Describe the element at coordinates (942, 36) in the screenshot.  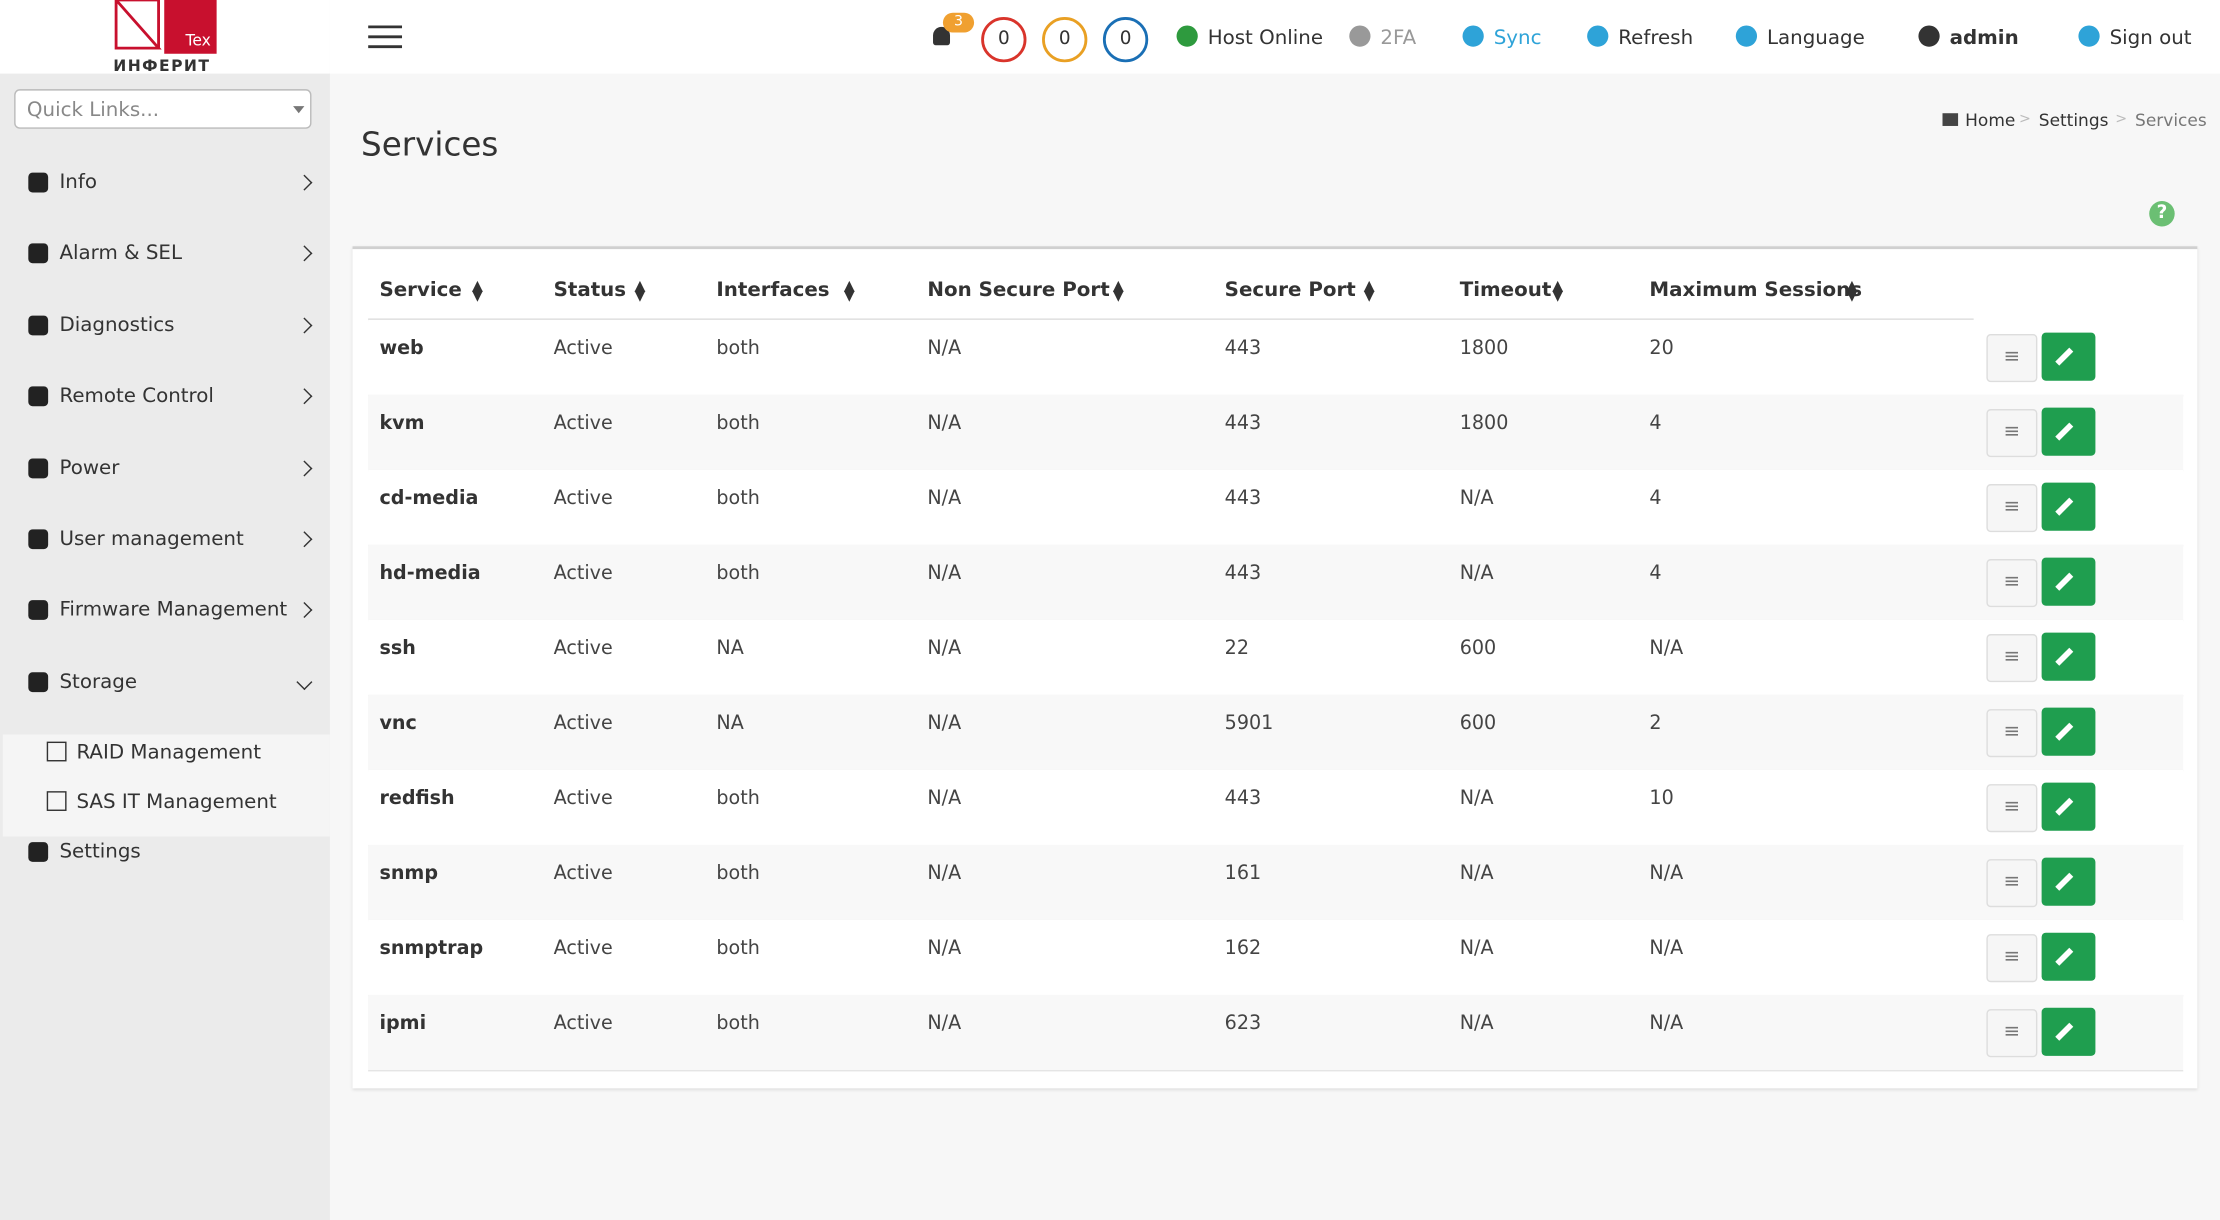
I see `bell-icon` at that location.